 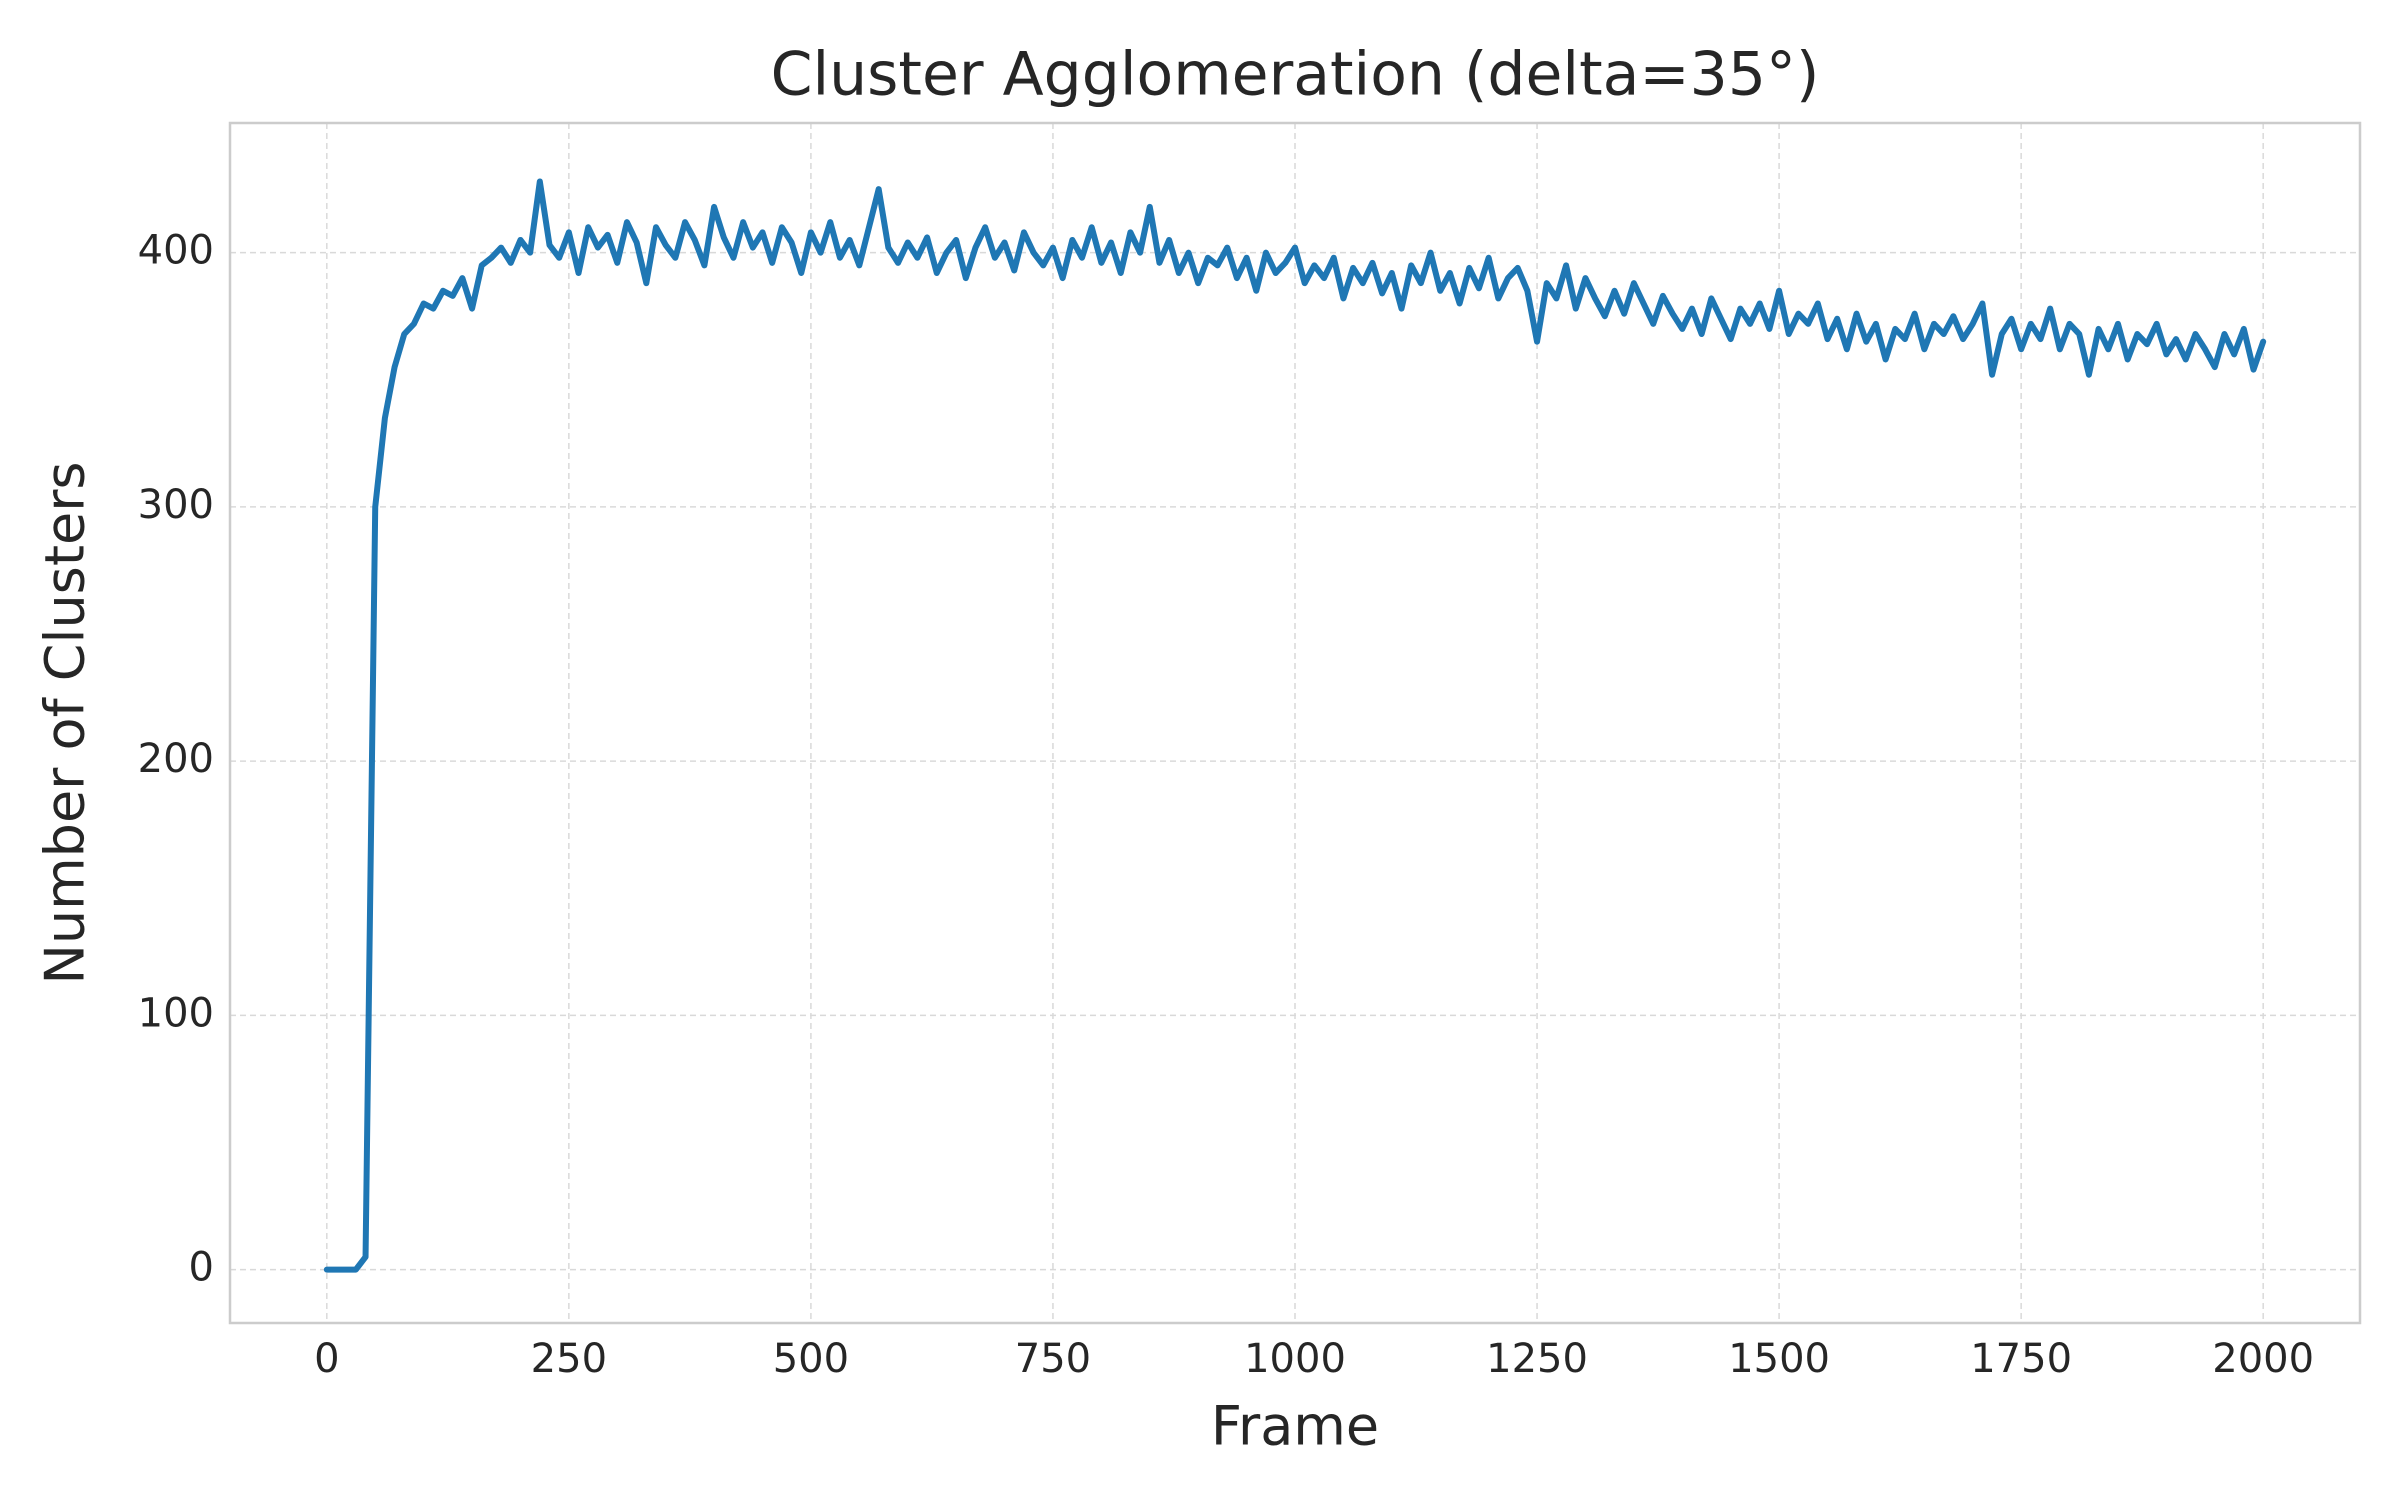 What do you see at coordinates (176, 1013) in the screenshot?
I see `y-tick-label: 100` at bounding box center [176, 1013].